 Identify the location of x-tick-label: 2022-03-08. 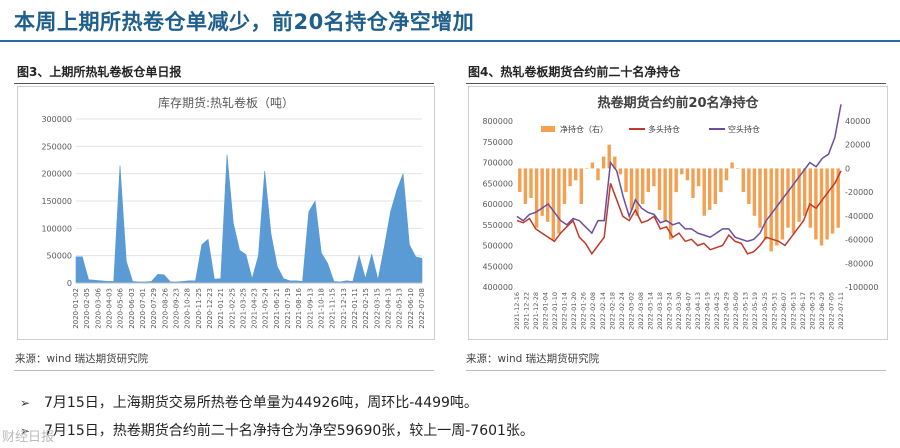
(641, 311).